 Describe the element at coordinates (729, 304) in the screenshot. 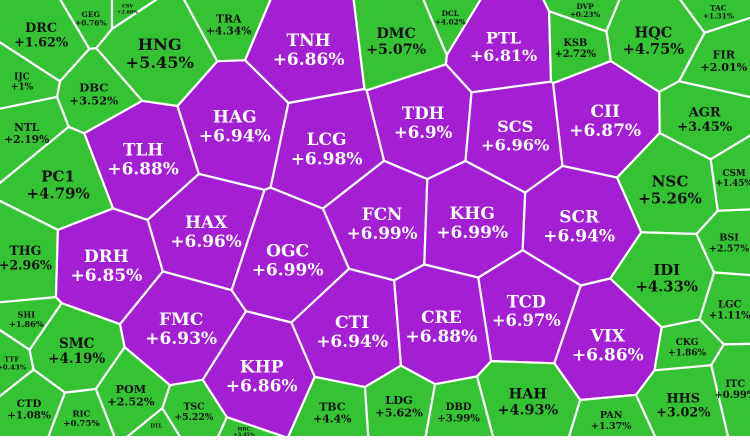

I see `ticker-label: LGC` at that location.